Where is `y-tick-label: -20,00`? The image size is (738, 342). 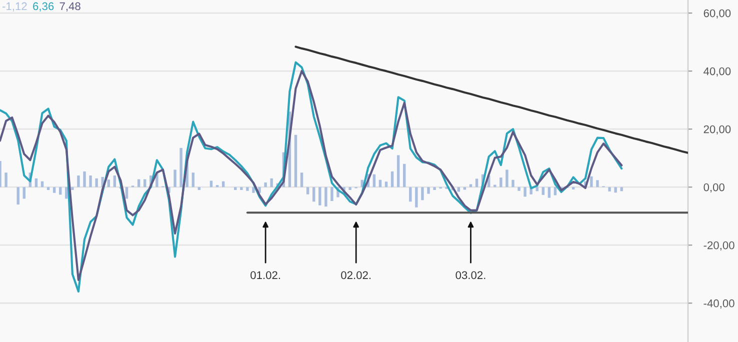
y-tick-label: -20,00 is located at coordinates (719, 246).